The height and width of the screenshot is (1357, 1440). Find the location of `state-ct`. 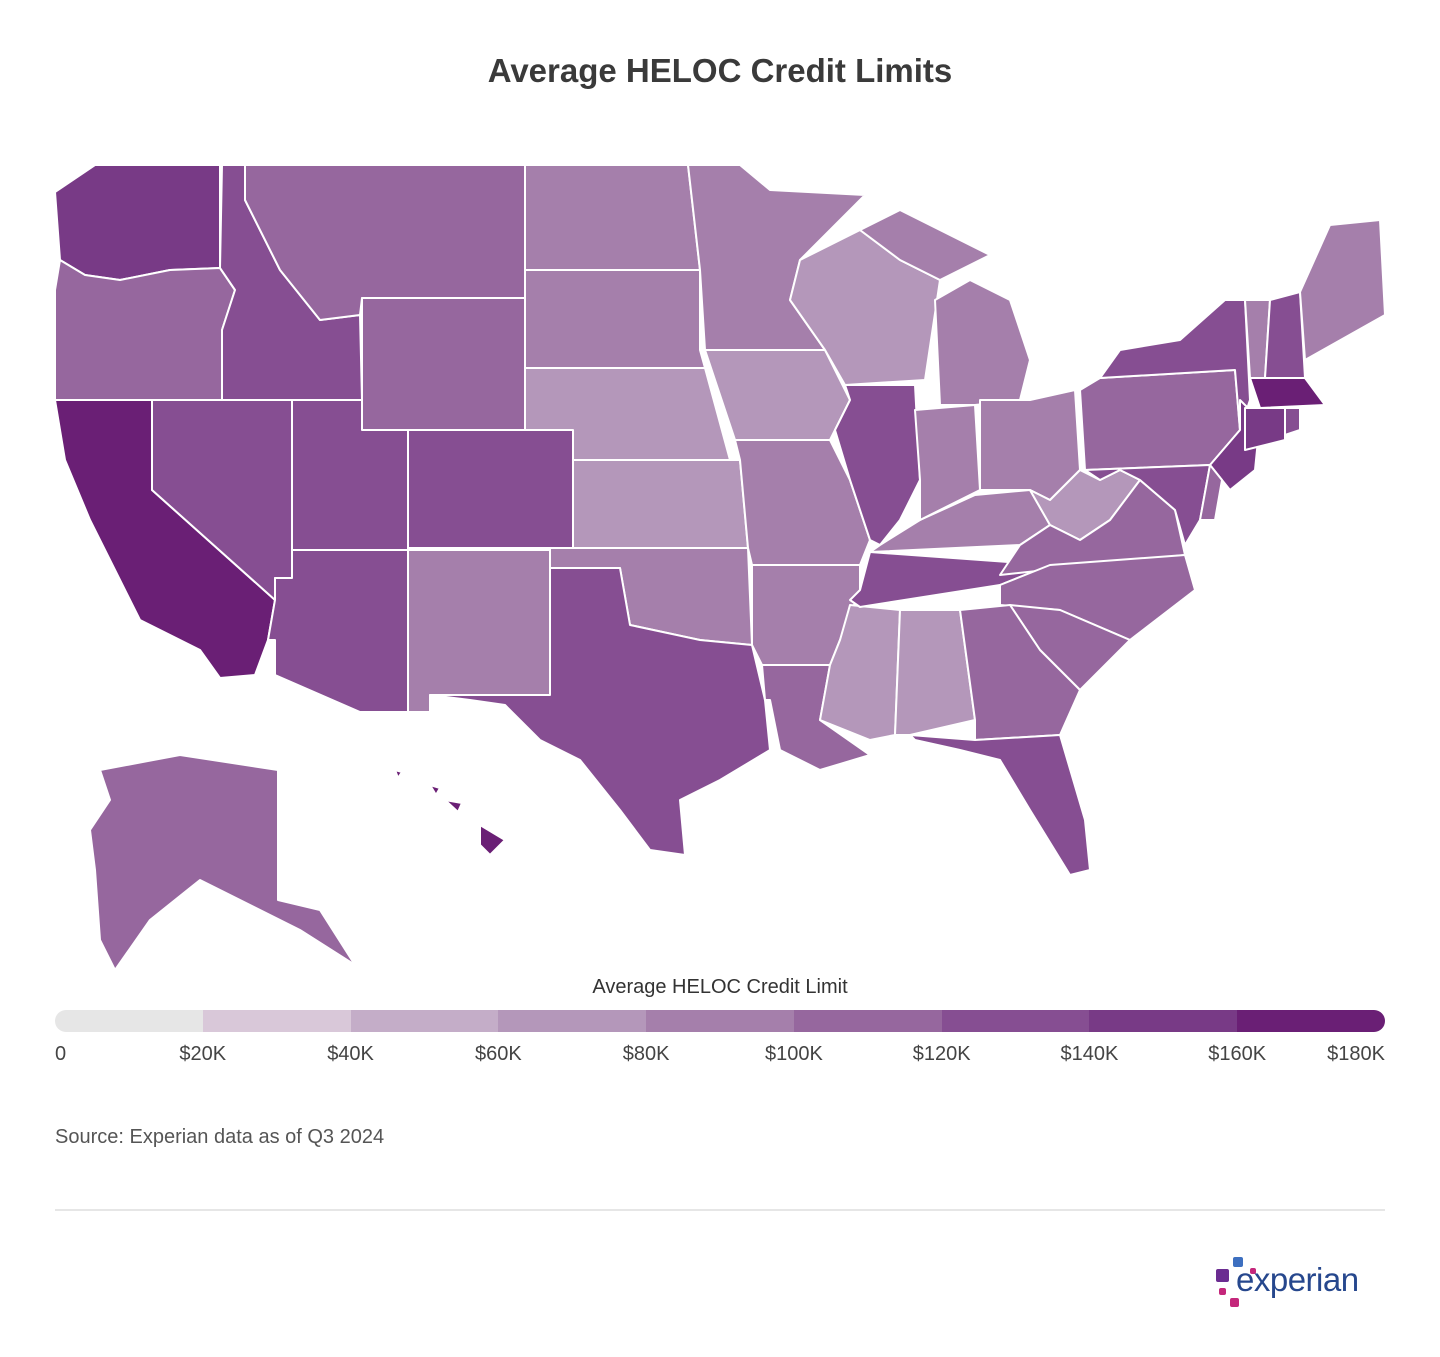

state-ct is located at coordinates (1265, 429).